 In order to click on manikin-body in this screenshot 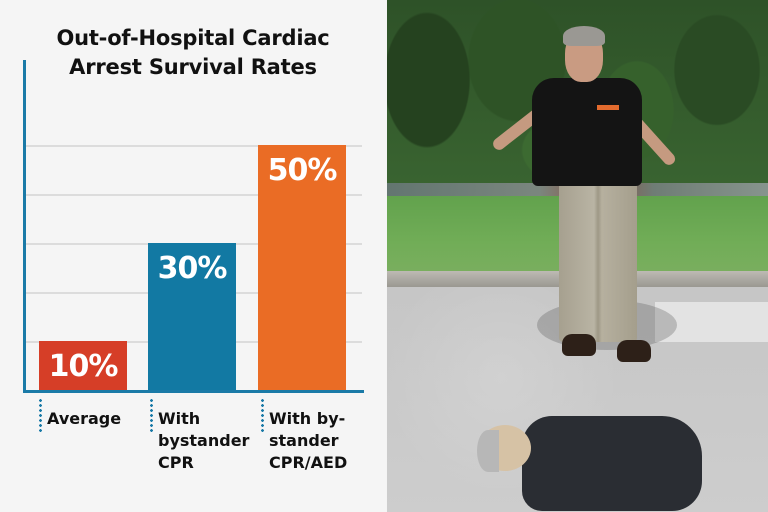, I will do `click(612, 463)`.